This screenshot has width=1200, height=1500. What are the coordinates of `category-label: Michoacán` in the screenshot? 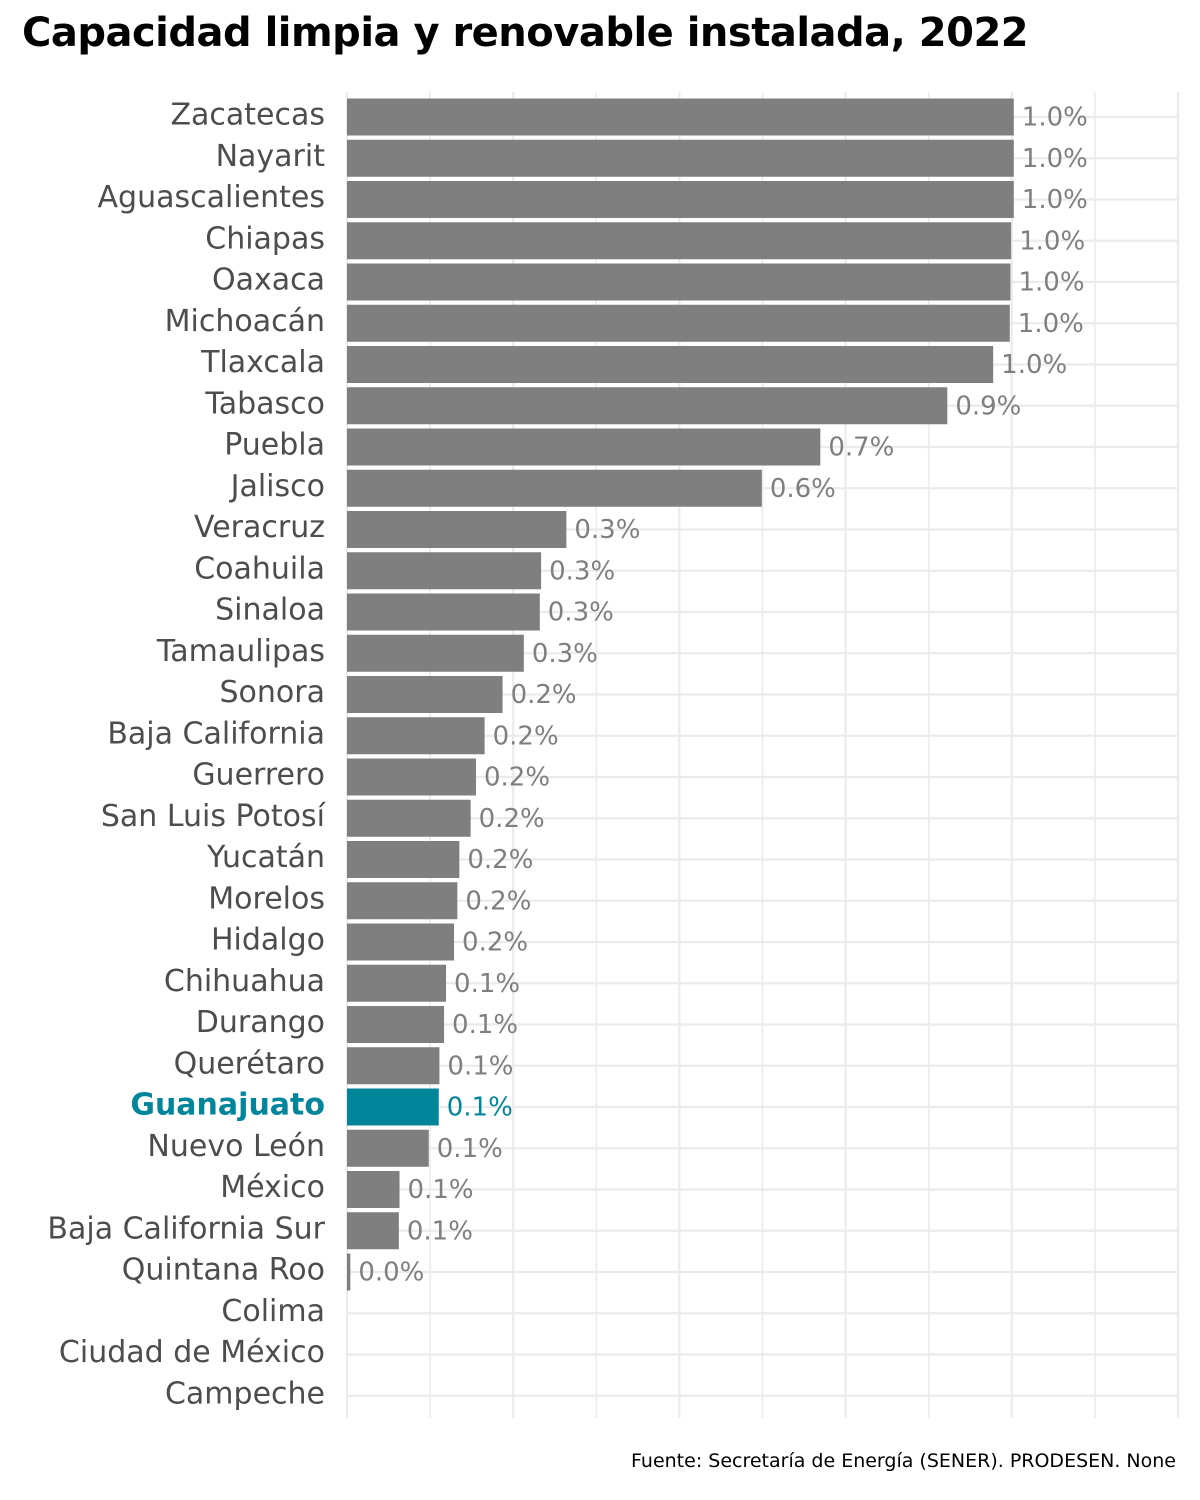 It's located at (245, 321).